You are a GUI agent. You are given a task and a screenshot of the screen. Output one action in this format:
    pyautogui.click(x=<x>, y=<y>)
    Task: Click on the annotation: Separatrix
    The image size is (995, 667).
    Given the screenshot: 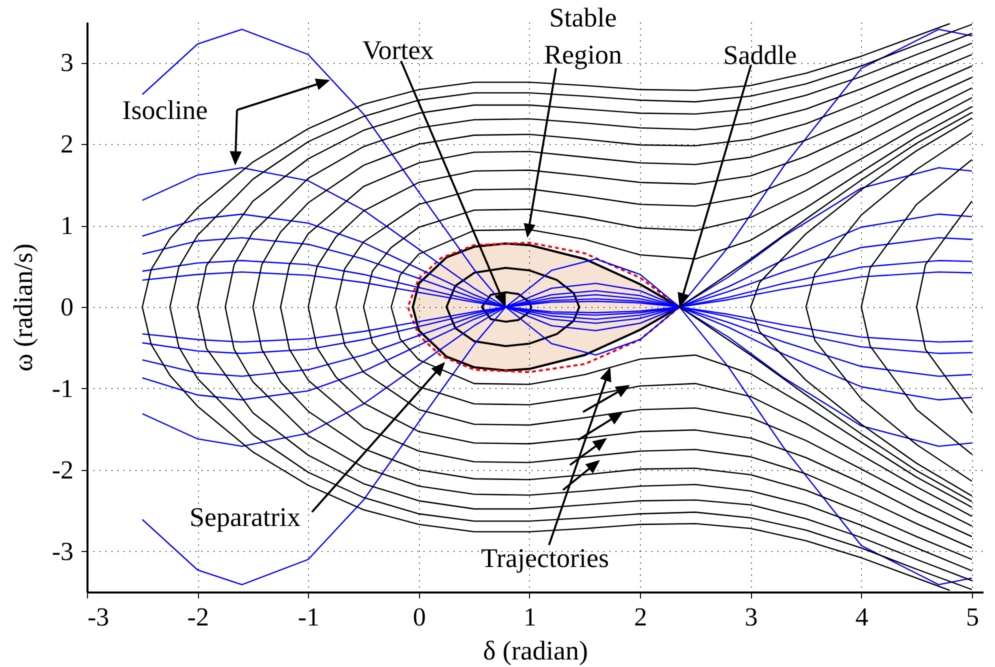 What is the action you would take?
    pyautogui.click(x=245, y=517)
    